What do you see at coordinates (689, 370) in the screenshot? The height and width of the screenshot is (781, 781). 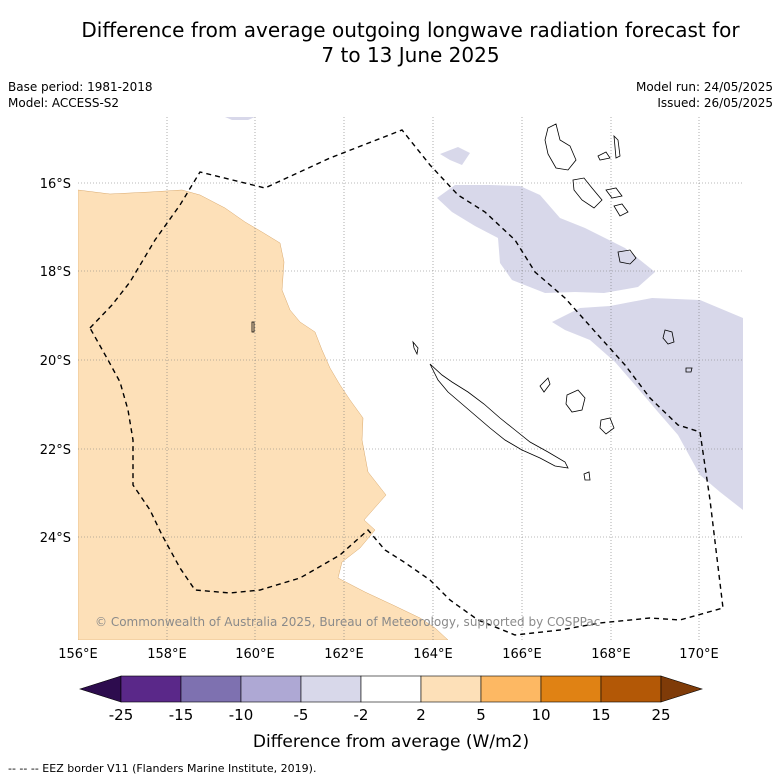 I see `walpole-island` at bounding box center [689, 370].